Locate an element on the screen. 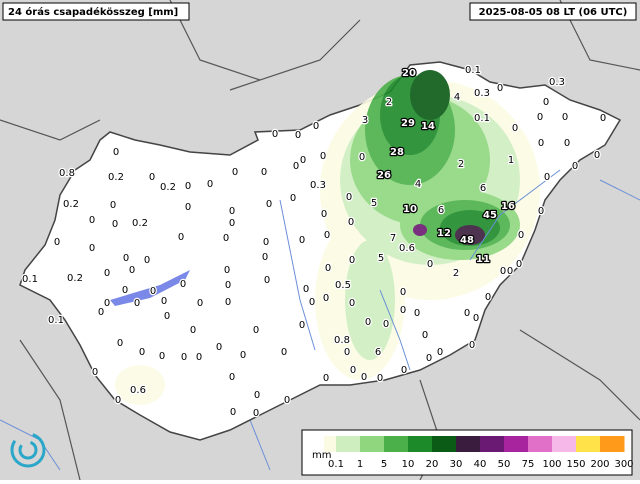 The height and width of the screenshot is (484, 640). timestamp: 2025-08-05 08 LT (06 UTC) is located at coordinates (553, 12).